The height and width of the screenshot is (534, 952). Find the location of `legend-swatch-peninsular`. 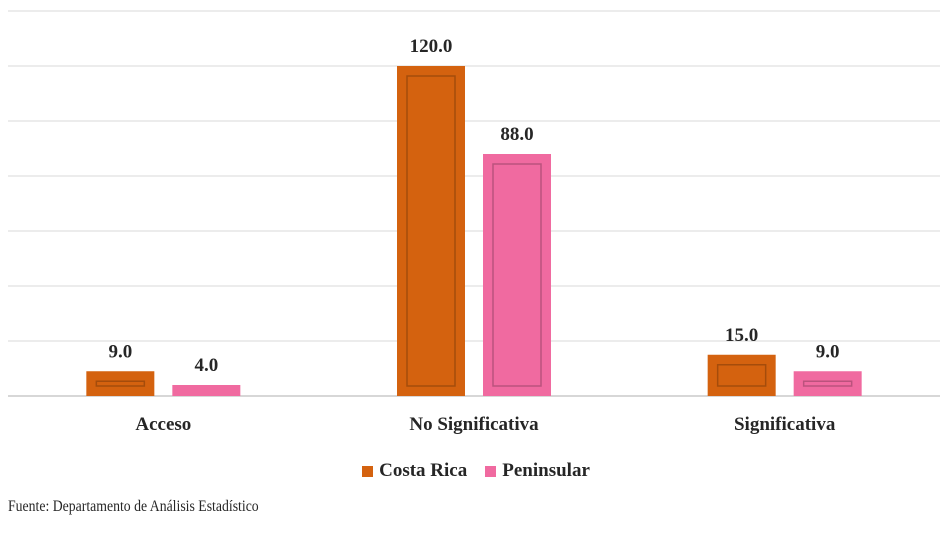

legend-swatch-peninsular is located at coordinates (491, 471).